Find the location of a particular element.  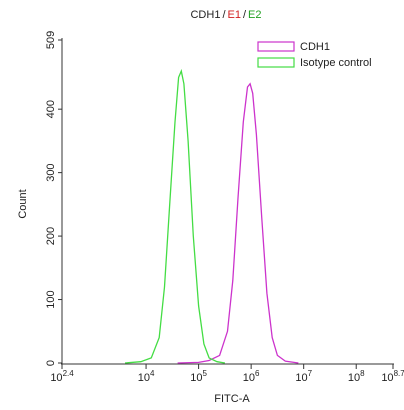

x-tick-exponent: 6 is located at coordinates (257, 373).